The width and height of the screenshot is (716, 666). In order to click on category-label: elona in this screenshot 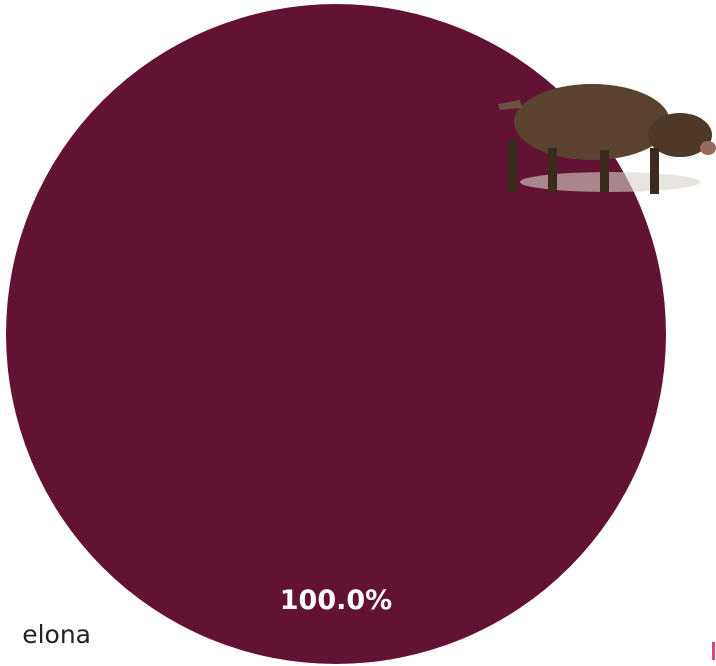, I will do `click(56, 634)`.